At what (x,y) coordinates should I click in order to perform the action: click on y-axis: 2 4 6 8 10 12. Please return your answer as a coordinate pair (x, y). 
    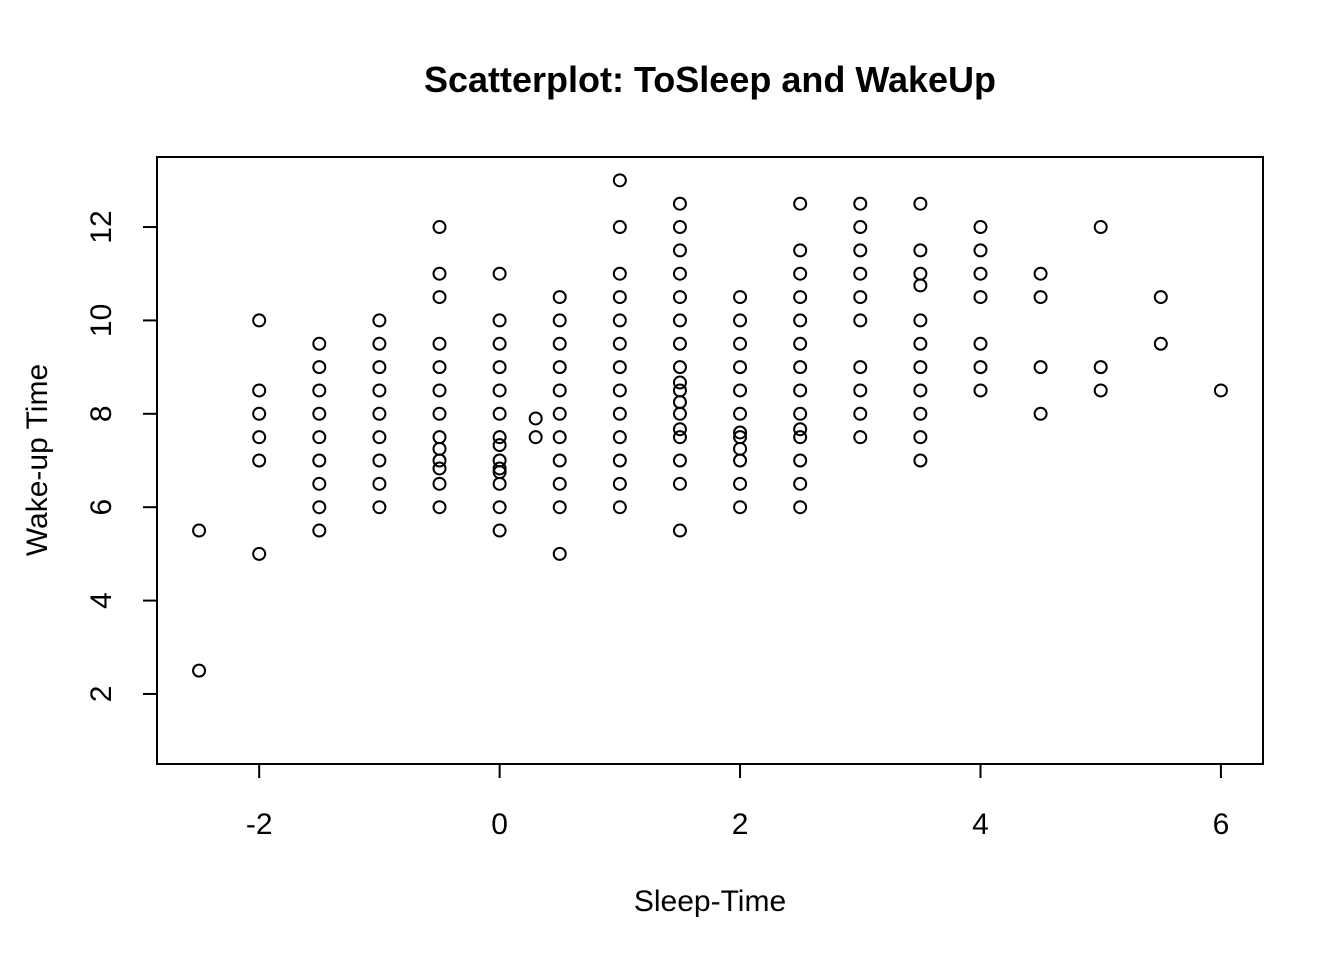
    Looking at the image, I should click on (121, 456).